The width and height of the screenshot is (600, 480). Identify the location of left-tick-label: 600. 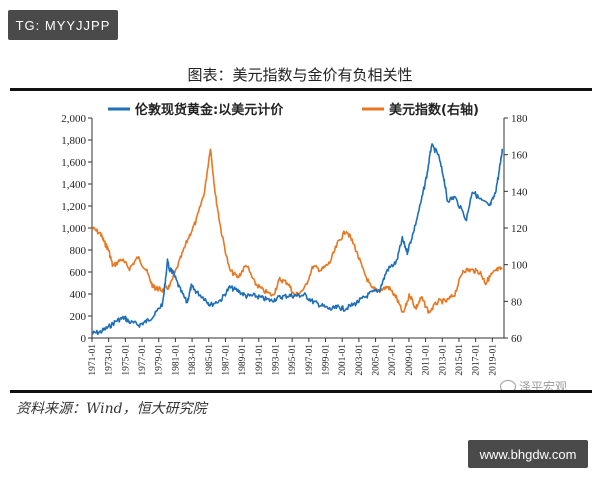
(78, 273).